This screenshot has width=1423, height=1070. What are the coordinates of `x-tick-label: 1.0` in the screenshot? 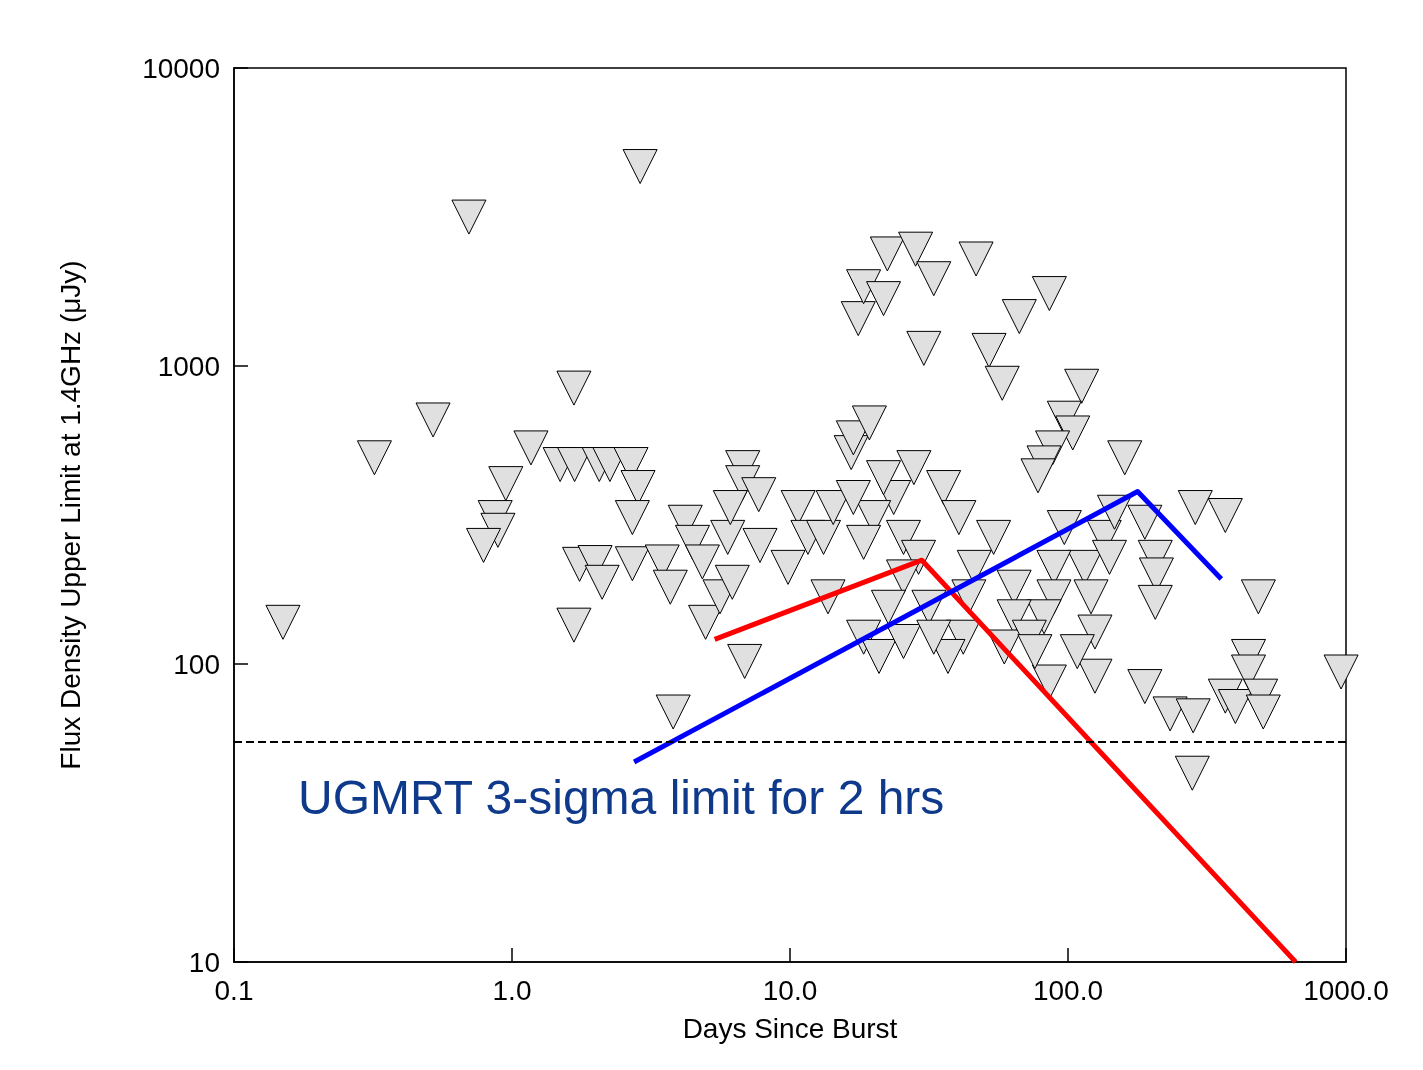 It's located at (512, 990).